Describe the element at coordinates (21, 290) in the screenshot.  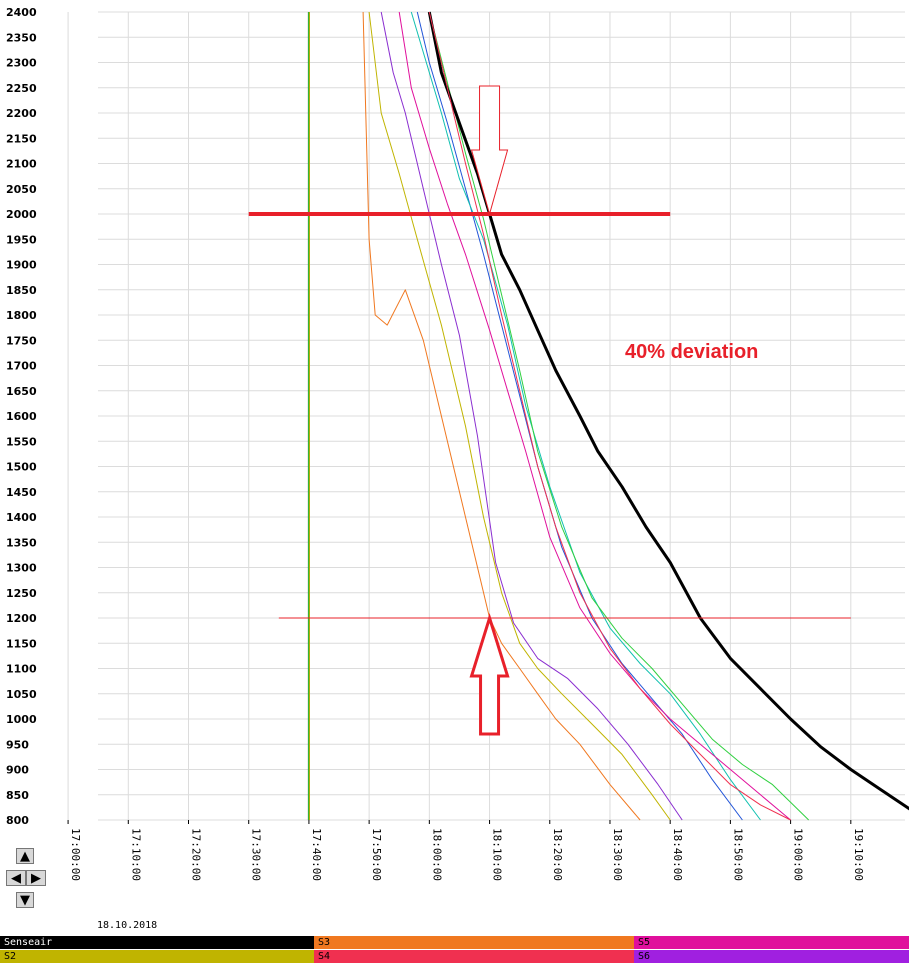
I see `y-tick-label: 1850` at that location.